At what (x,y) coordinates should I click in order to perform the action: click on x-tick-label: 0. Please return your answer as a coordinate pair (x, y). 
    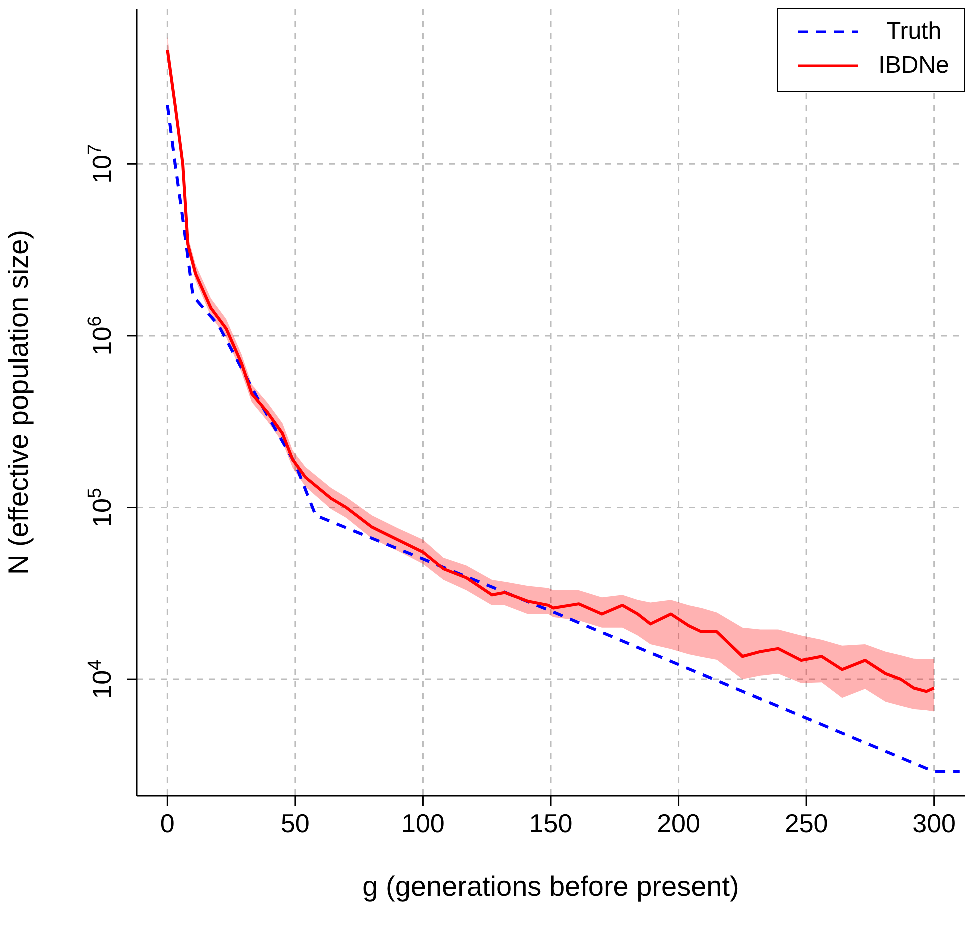
    Looking at the image, I should click on (167, 823).